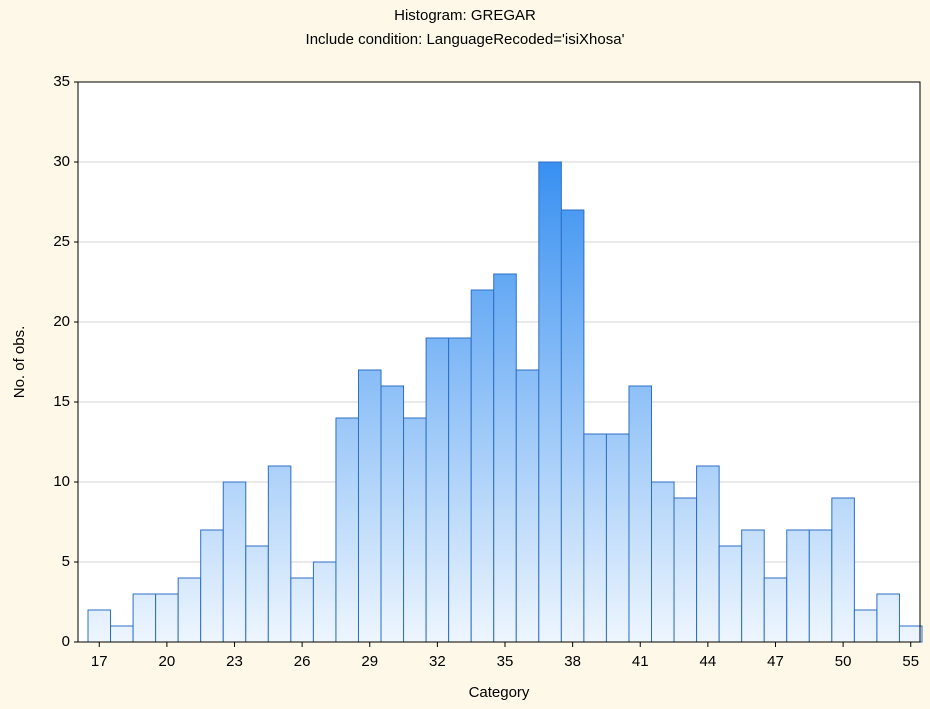  Describe the element at coordinates (66, 561) in the screenshot. I see `y-tick-label: 5` at that location.